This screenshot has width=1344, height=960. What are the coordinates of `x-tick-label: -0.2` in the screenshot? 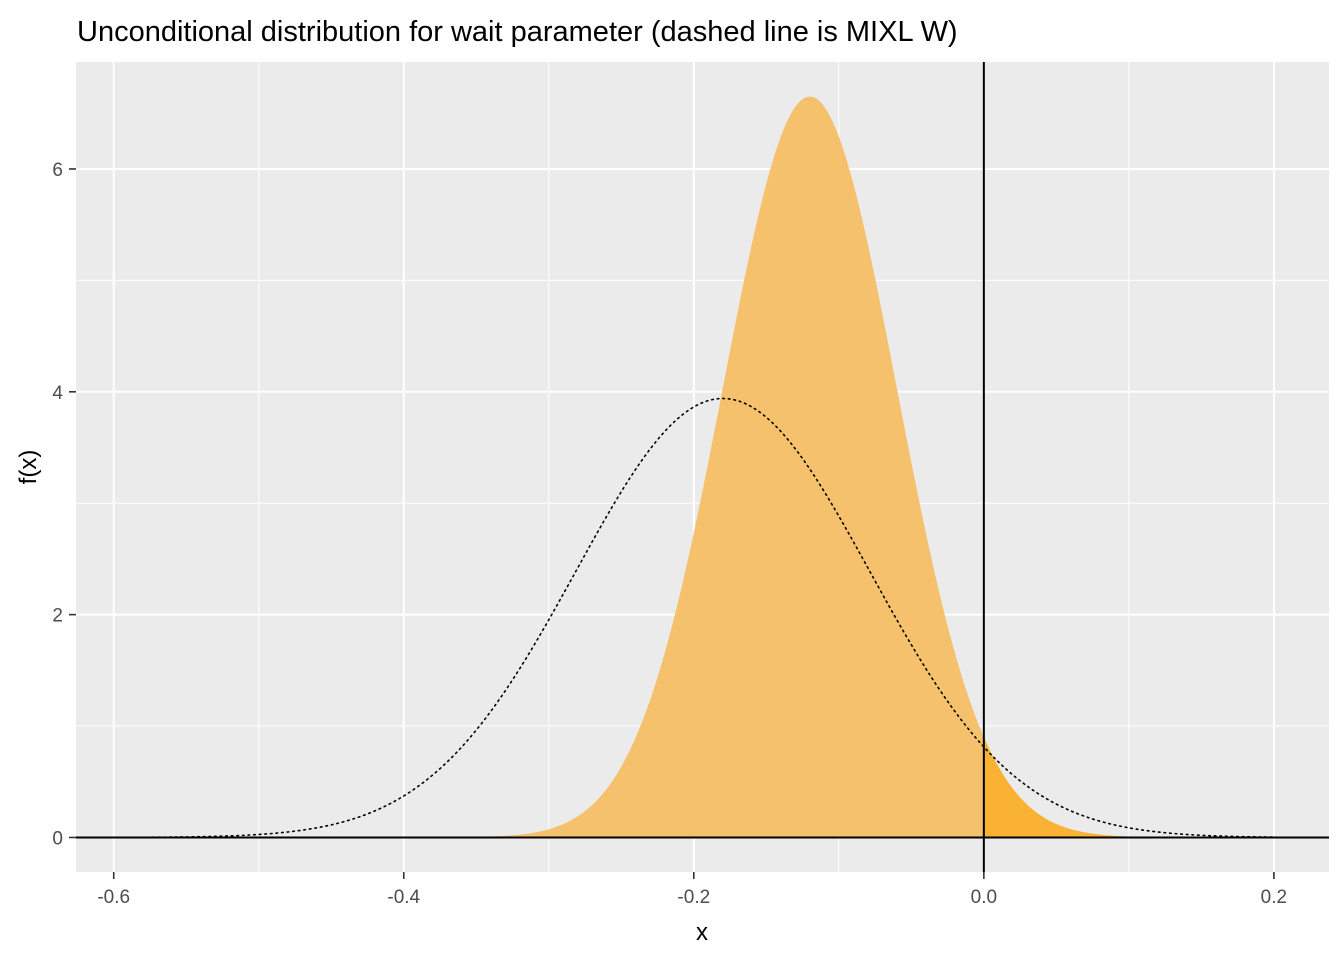 It's located at (693, 897).